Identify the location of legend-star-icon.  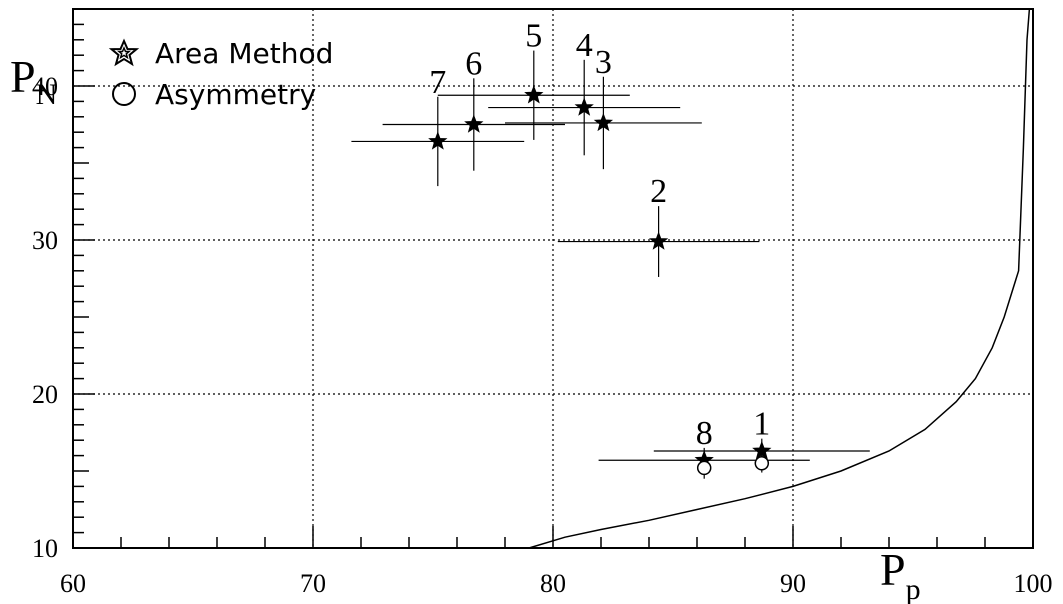
(124, 52).